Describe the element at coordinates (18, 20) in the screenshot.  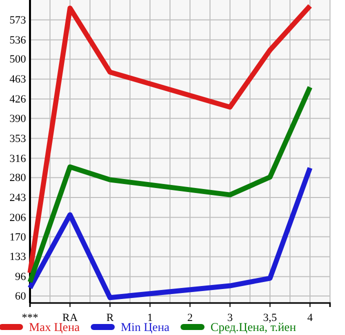
I see `y-tick-label: 573` at that location.